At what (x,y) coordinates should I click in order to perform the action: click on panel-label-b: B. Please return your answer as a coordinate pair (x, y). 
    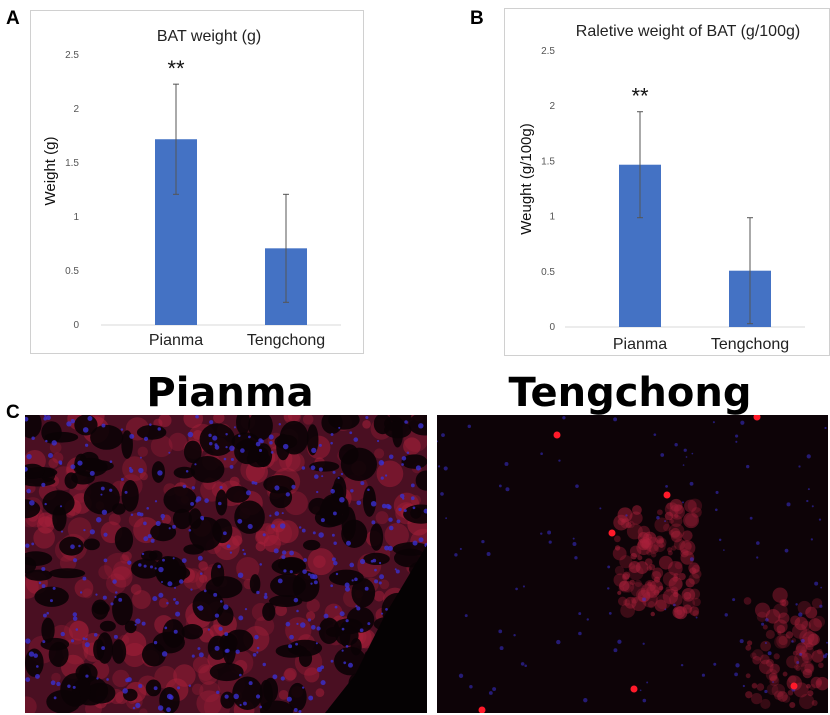
    Looking at the image, I should click on (477, 18).